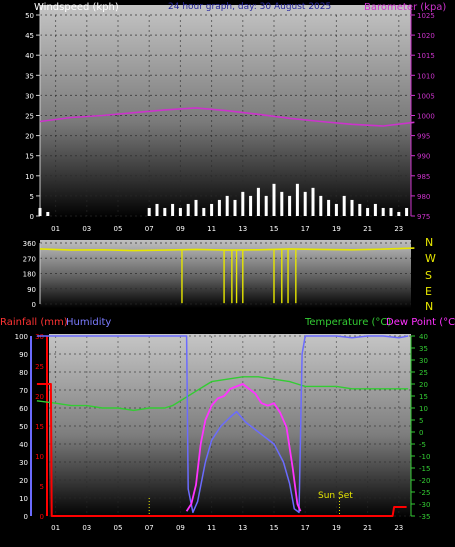  I want to click on tick-label-humidity: 60, so click(23, 409).